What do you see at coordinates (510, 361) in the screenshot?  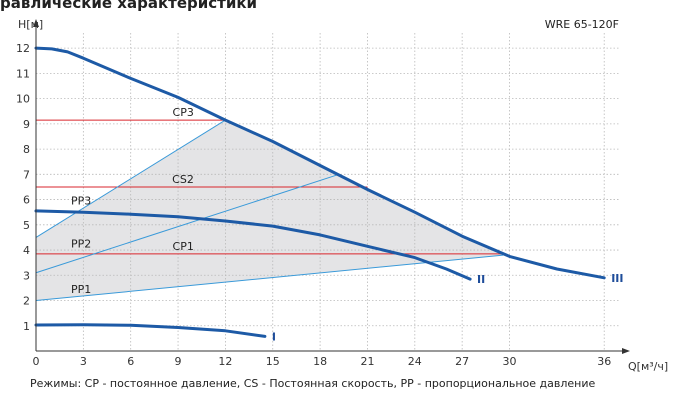 I see `x-tick-label: 30` at bounding box center [510, 361].